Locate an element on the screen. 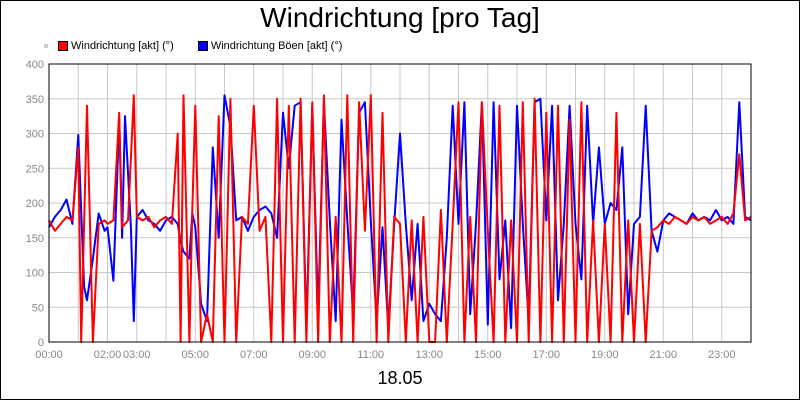 Image resolution: width=800 pixels, height=400 pixels. x-tick-label: 02:00 is located at coordinates (108, 355).